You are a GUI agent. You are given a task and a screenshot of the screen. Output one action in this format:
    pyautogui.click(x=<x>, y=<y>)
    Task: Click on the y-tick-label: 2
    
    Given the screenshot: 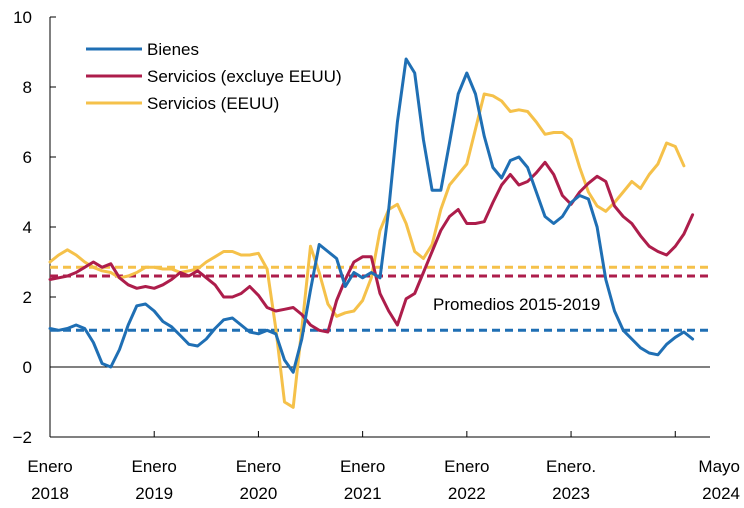 What is the action you would take?
    pyautogui.click(x=27, y=297)
    